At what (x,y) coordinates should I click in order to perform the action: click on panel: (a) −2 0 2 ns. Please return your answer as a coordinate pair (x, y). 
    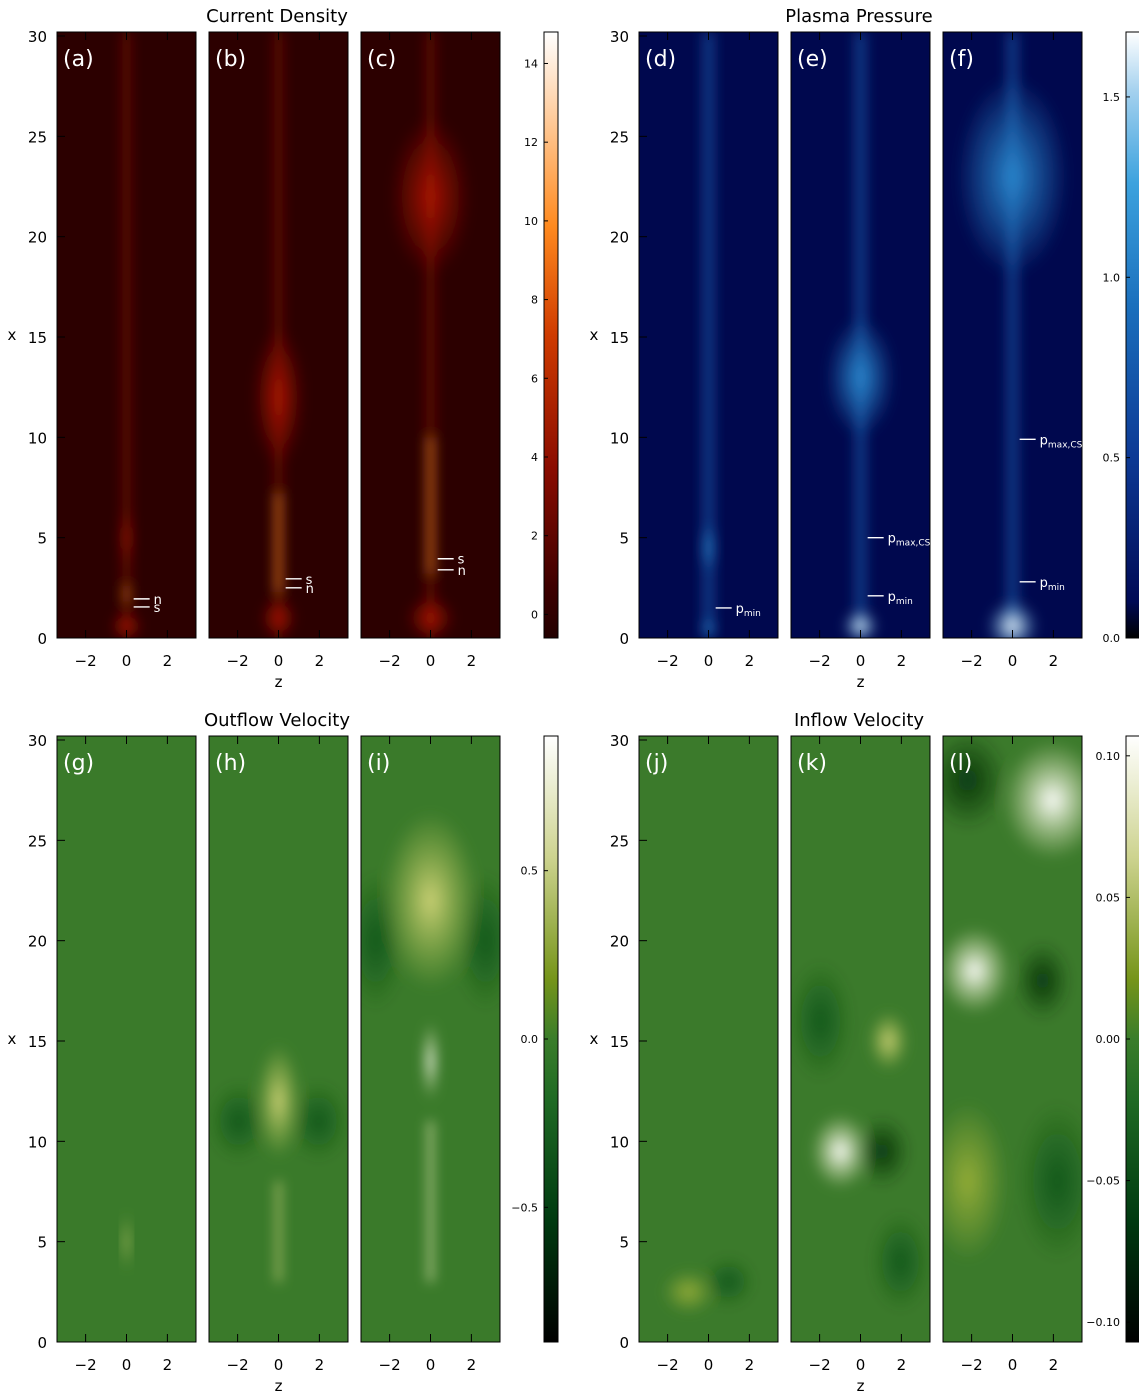
    Looking at the image, I should click on (126, 350).